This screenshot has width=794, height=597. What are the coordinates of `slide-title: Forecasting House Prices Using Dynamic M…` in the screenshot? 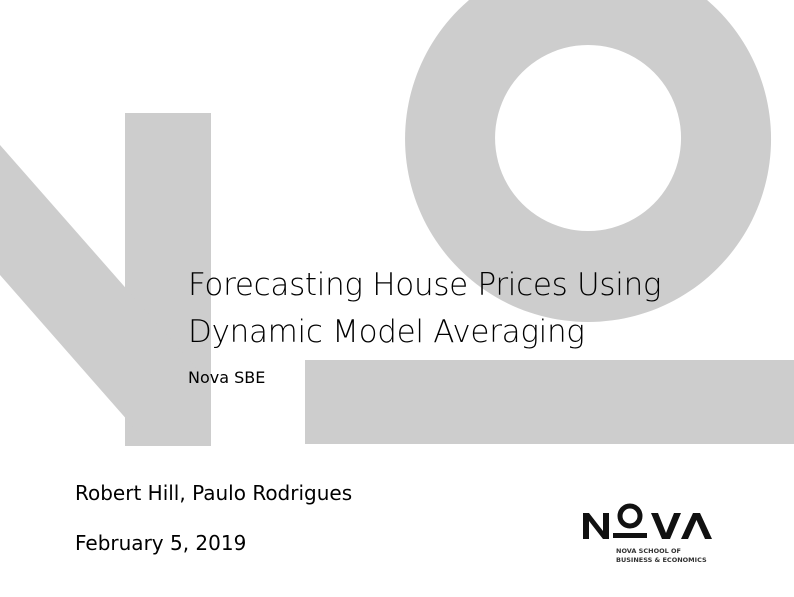 It's located at (425, 309).